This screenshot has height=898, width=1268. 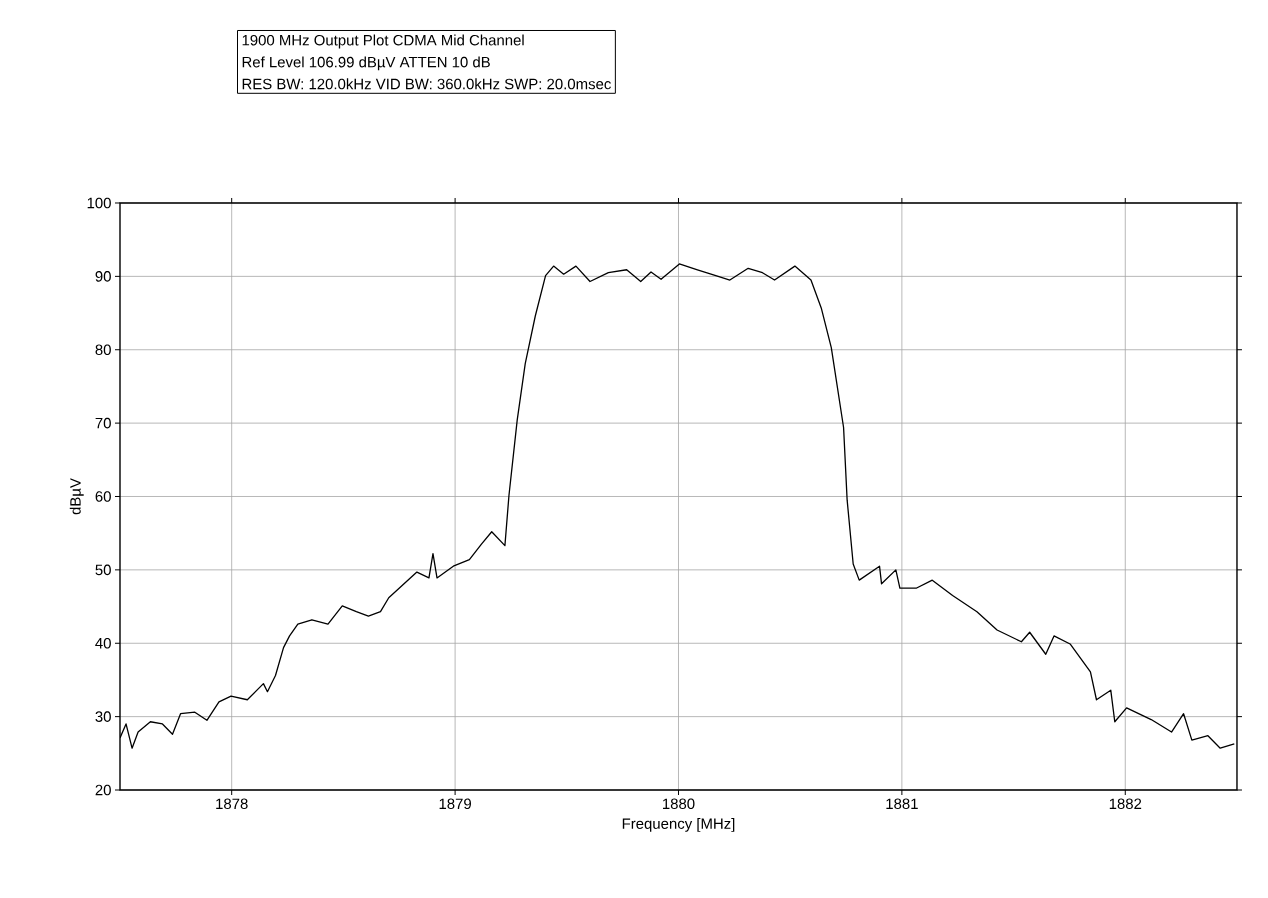 I want to click on y-tick-label: 50, so click(x=103, y=570).